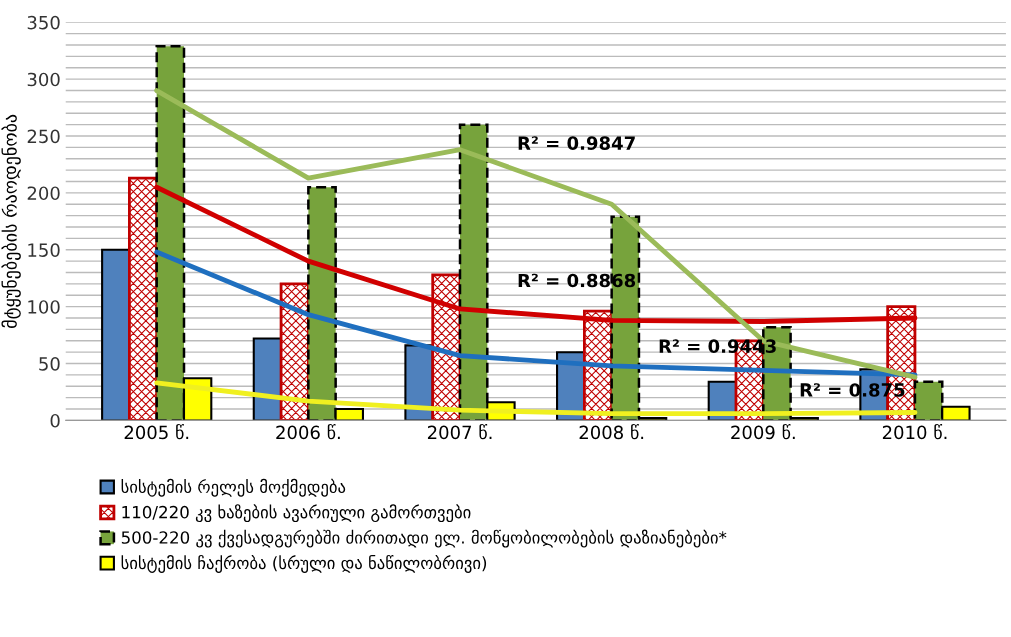  What do you see at coordinates (156, 431) in the screenshot?
I see `x-tick-label: 2005 წ.` at bounding box center [156, 431].